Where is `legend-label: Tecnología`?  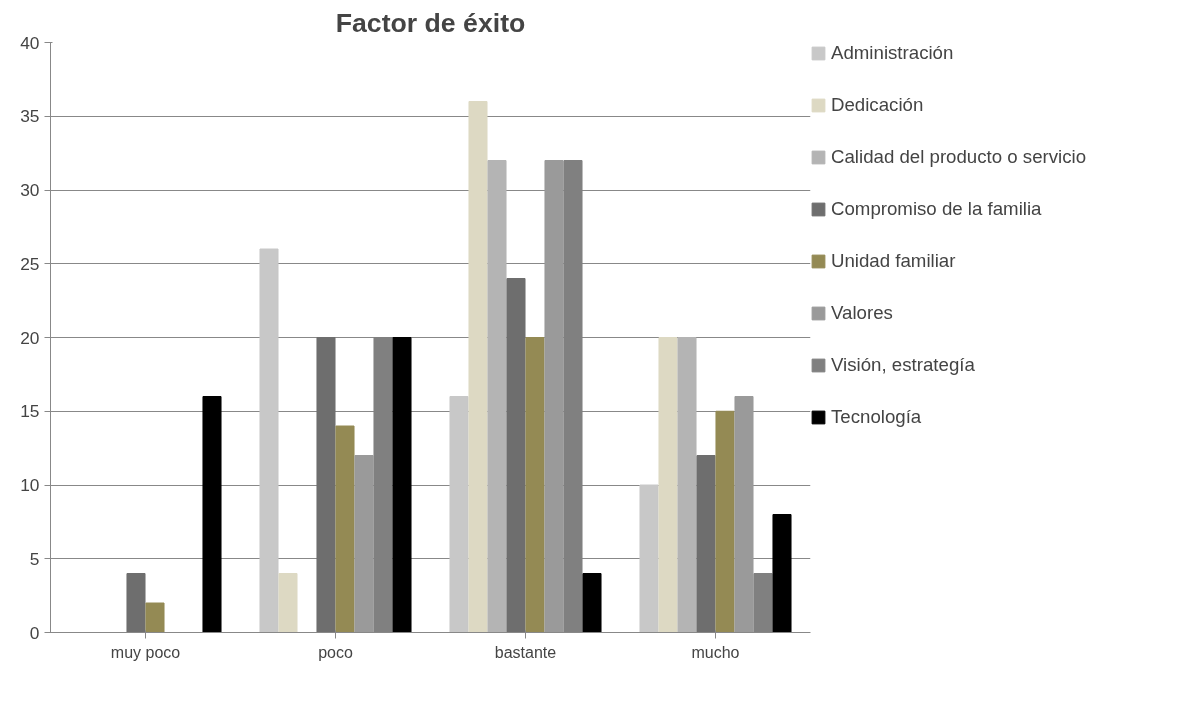 legend-label: Tecnología is located at coordinates (876, 417).